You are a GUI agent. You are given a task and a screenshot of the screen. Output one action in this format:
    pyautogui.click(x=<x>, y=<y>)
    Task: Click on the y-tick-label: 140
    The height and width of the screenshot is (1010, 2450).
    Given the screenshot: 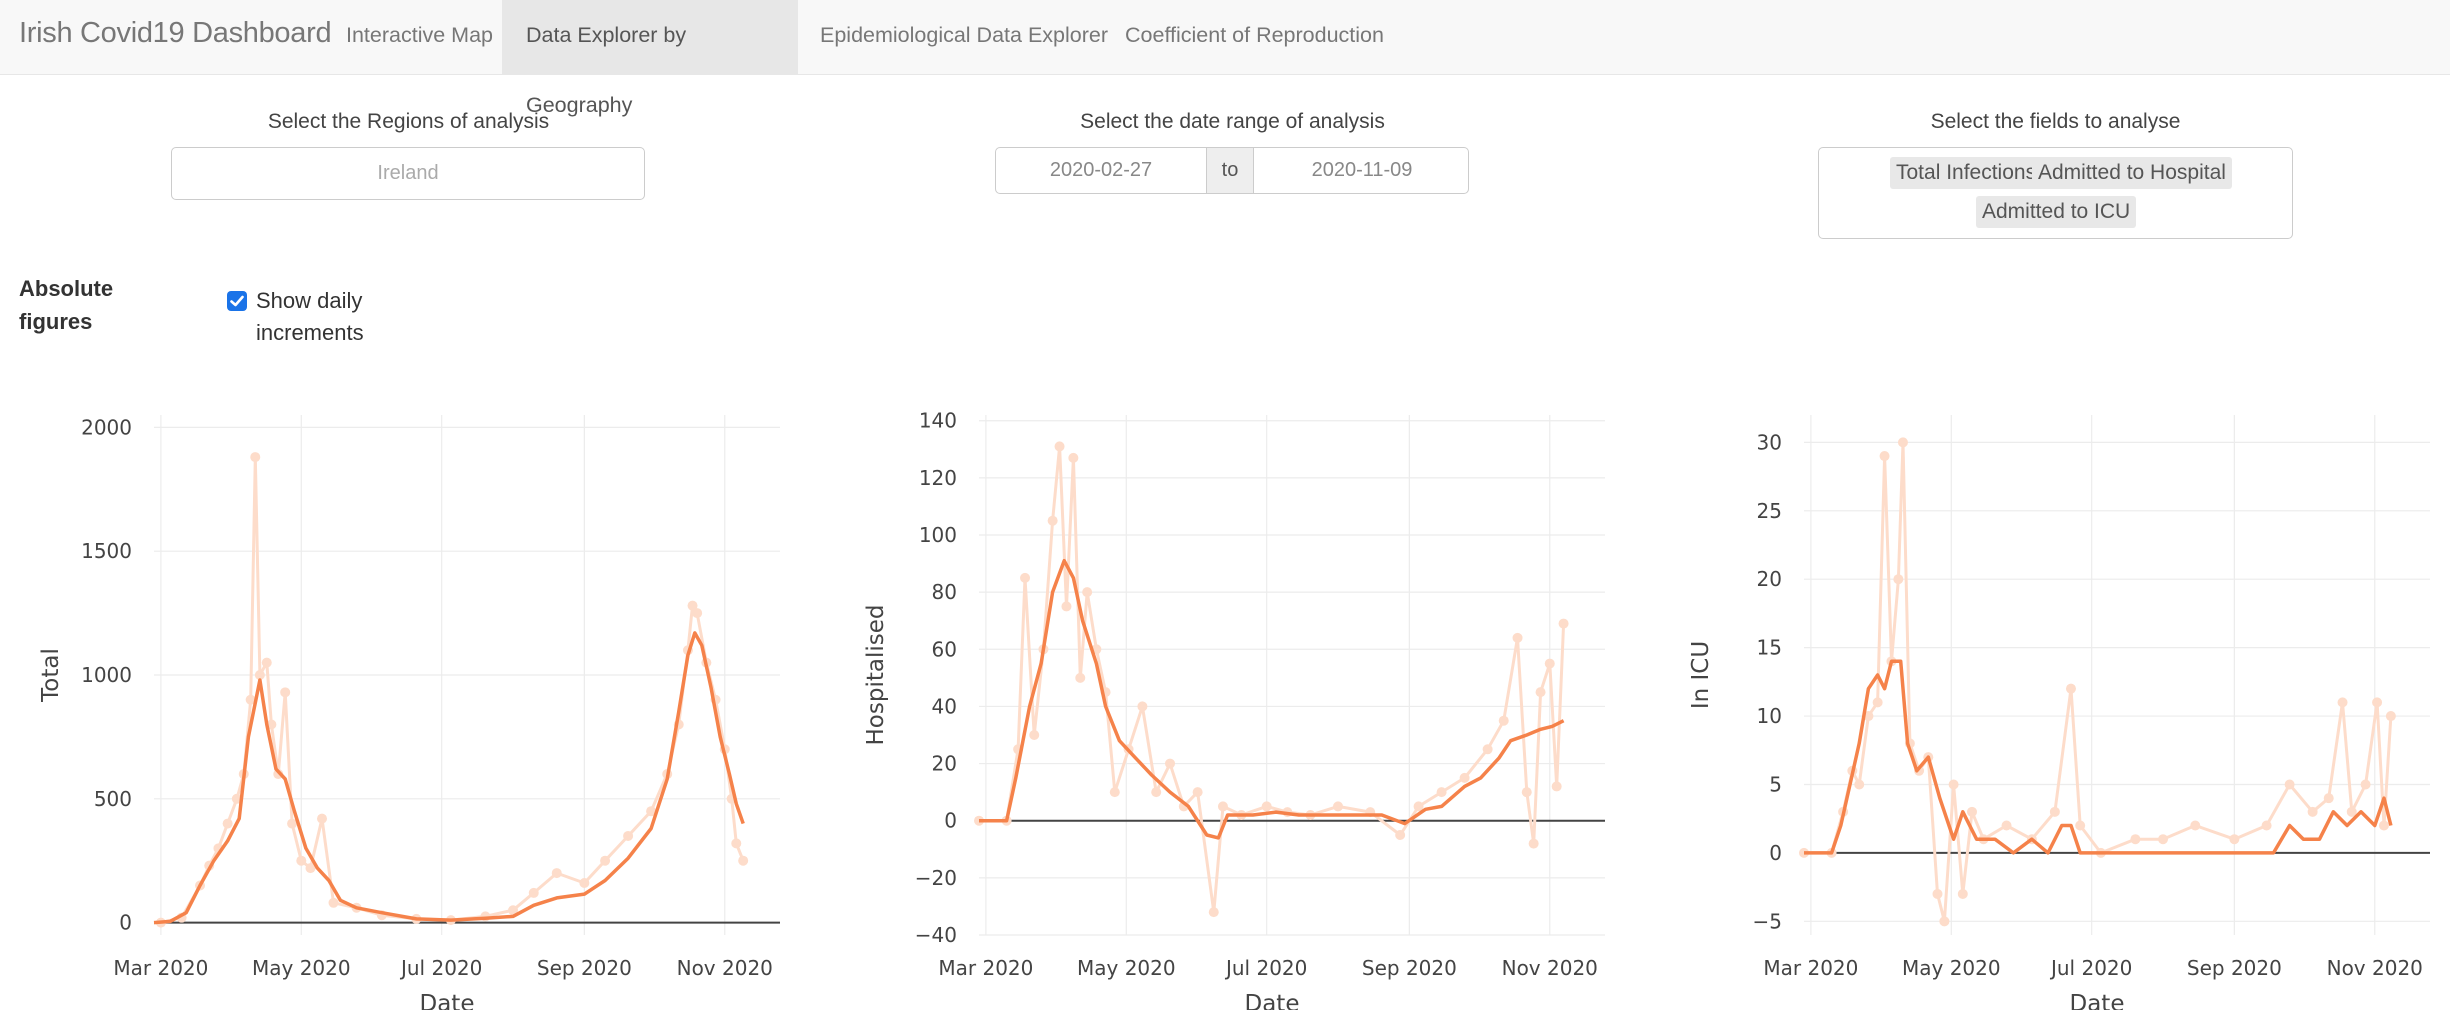 What is the action you would take?
    pyautogui.click(x=938, y=421)
    